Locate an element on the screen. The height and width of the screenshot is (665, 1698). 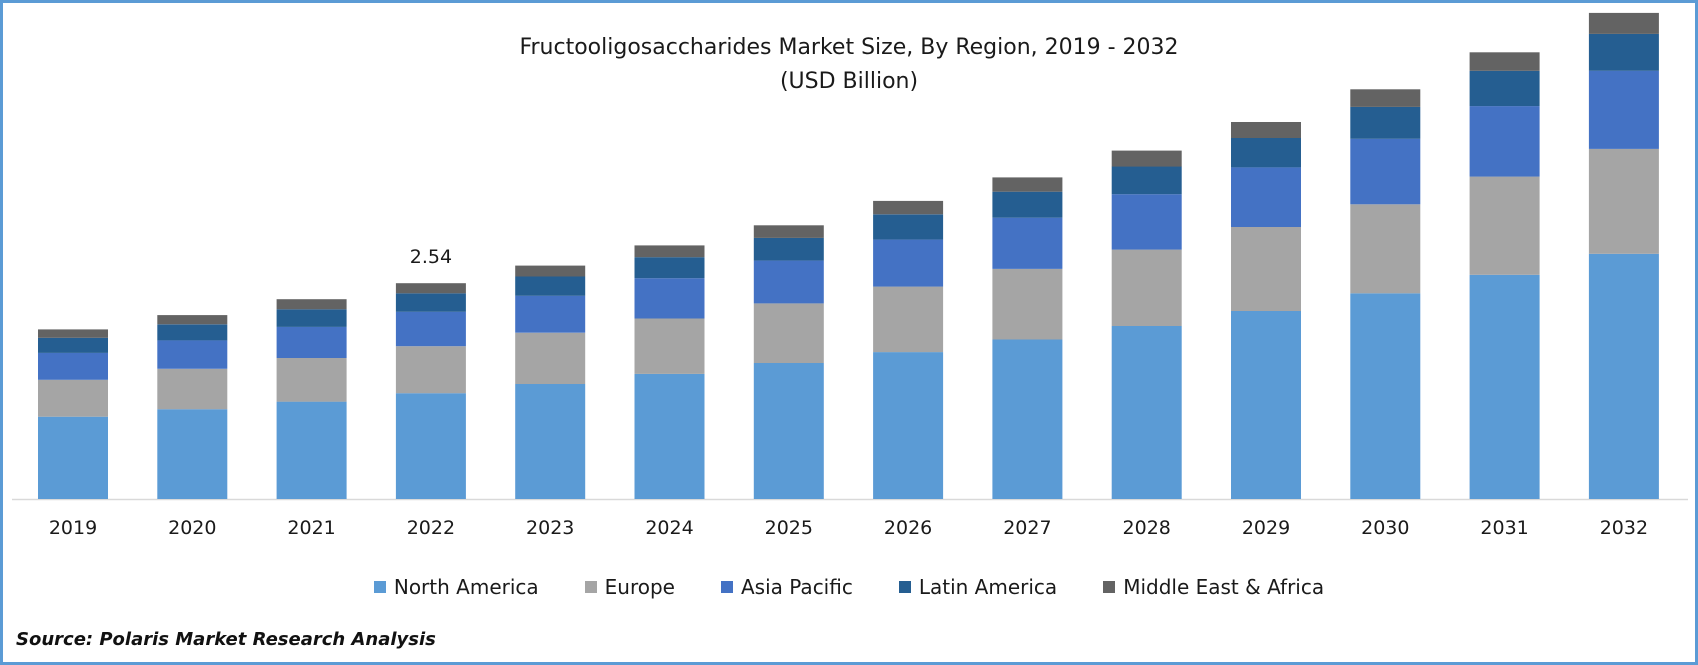
bar-segment-europe-2031 is located at coordinates (1504, 225).